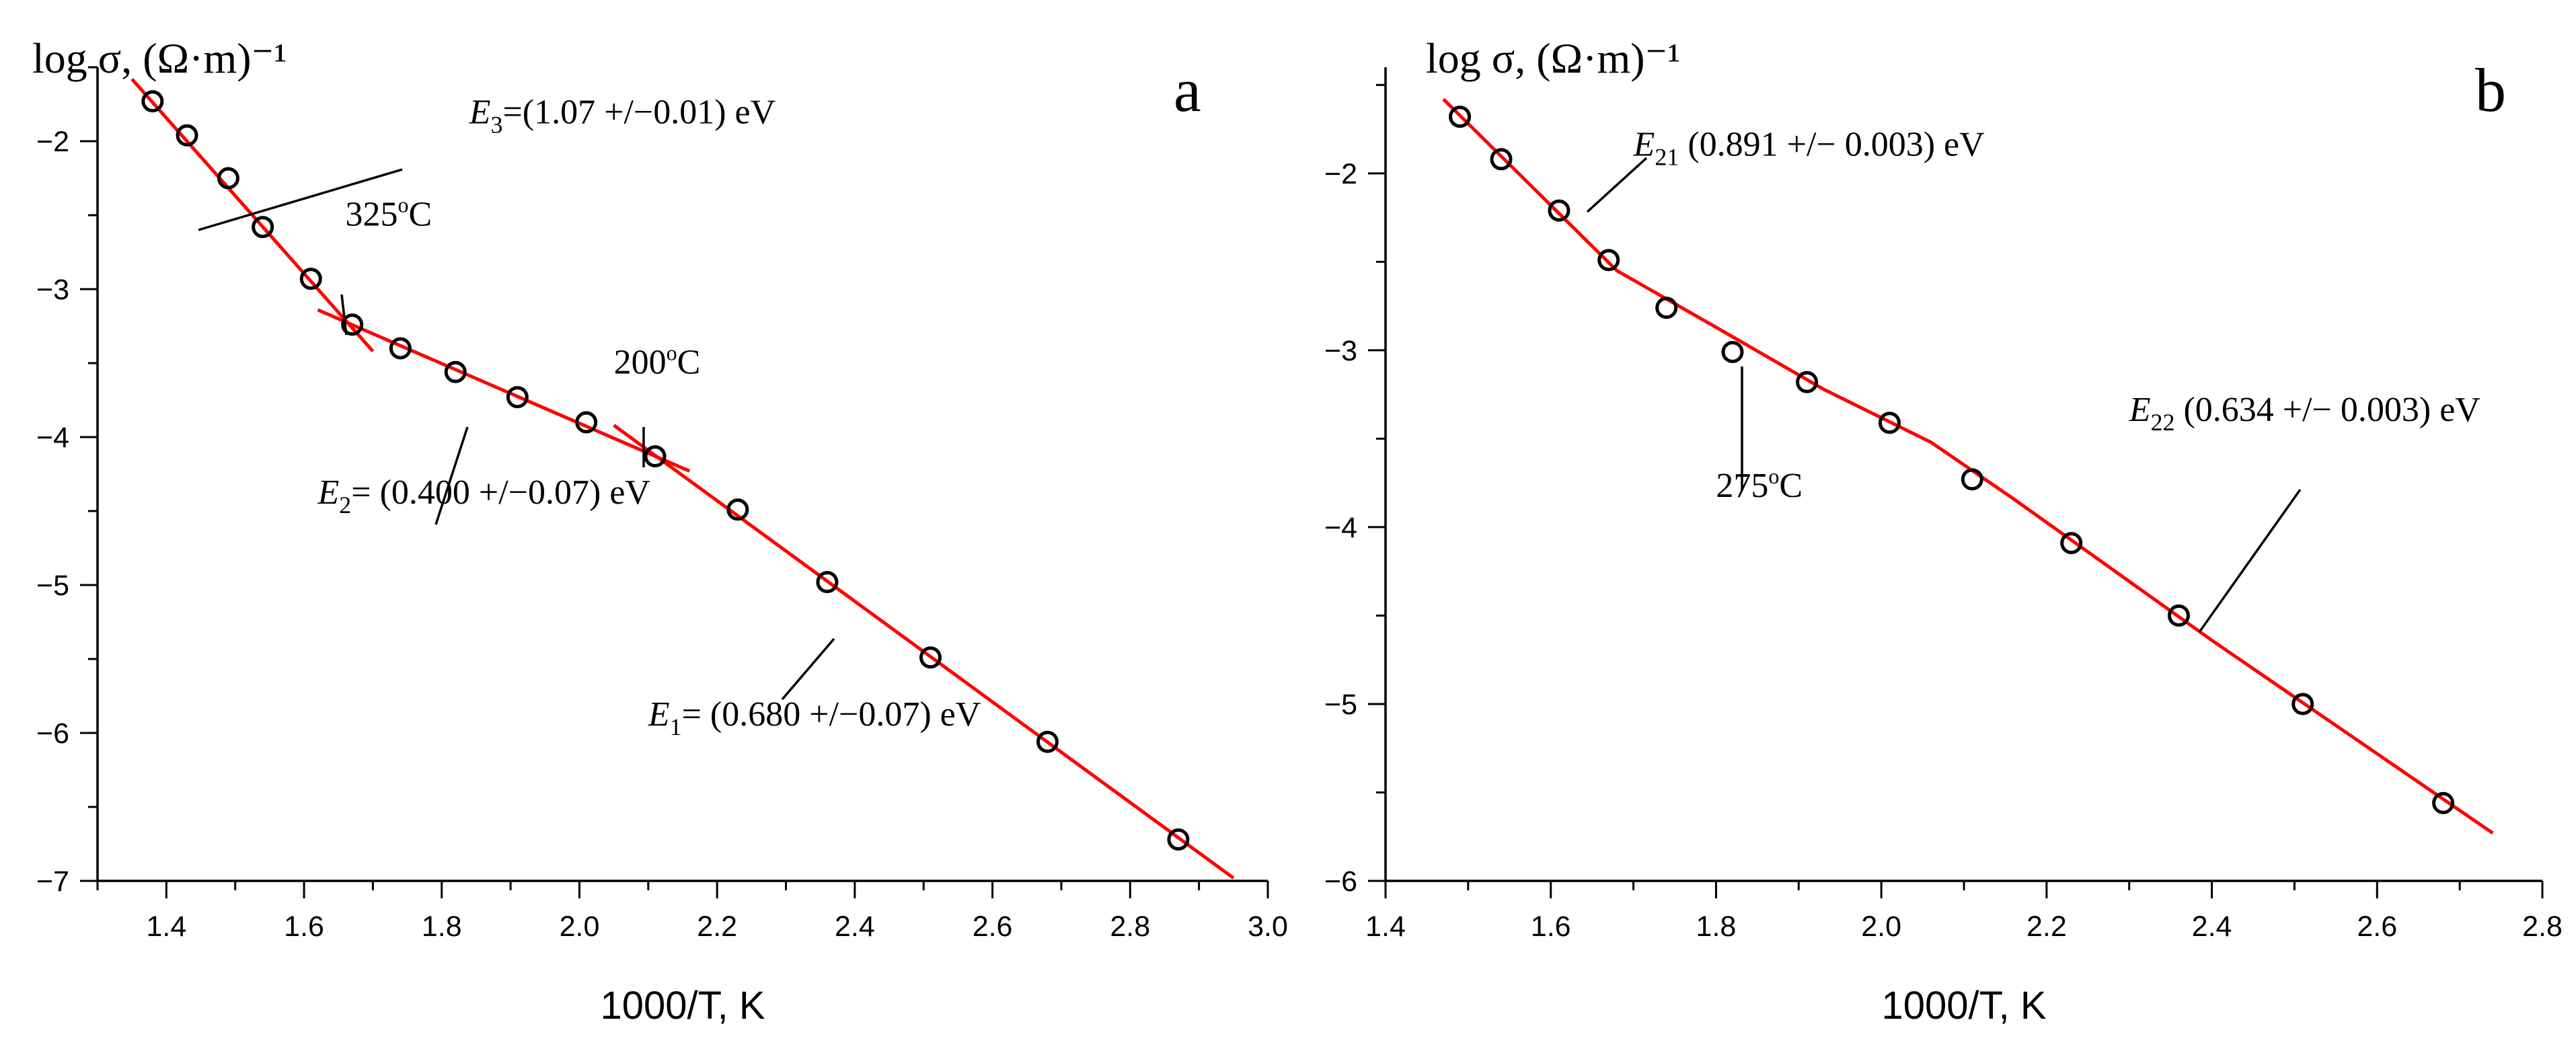  What do you see at coordinates (831, 714) in the screenshot?
I see `annotation-value: = (0.680 +/−0.07) eV` at bounding box center [831, 714].